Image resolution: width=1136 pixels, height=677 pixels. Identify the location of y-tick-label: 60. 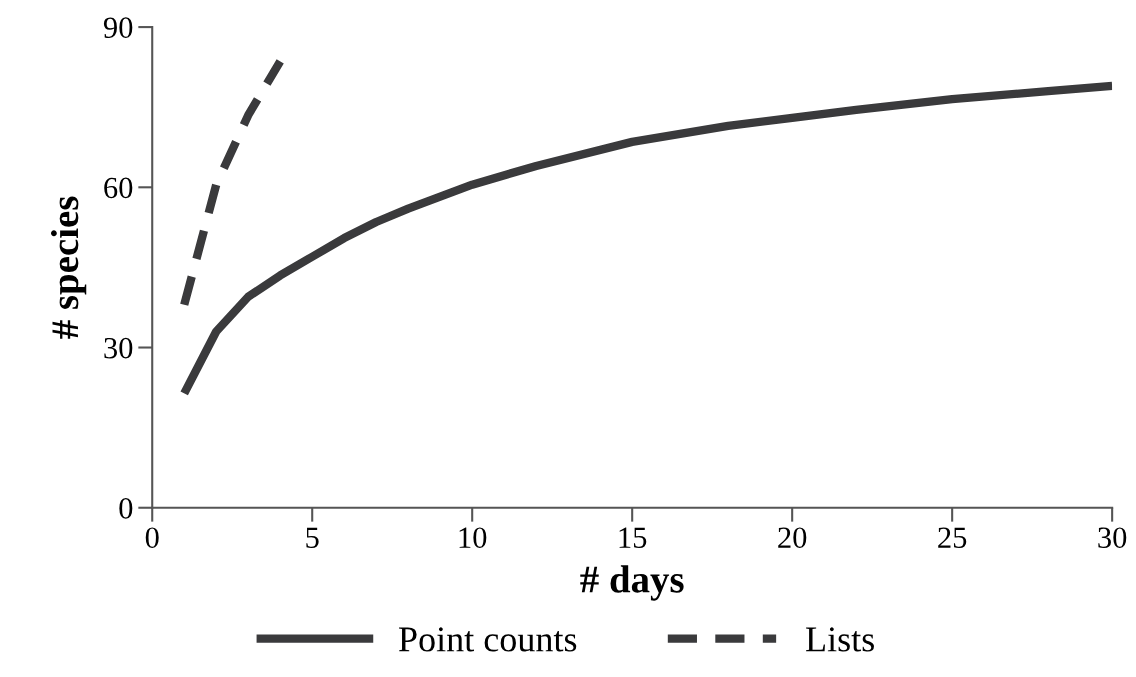
(118, 188).